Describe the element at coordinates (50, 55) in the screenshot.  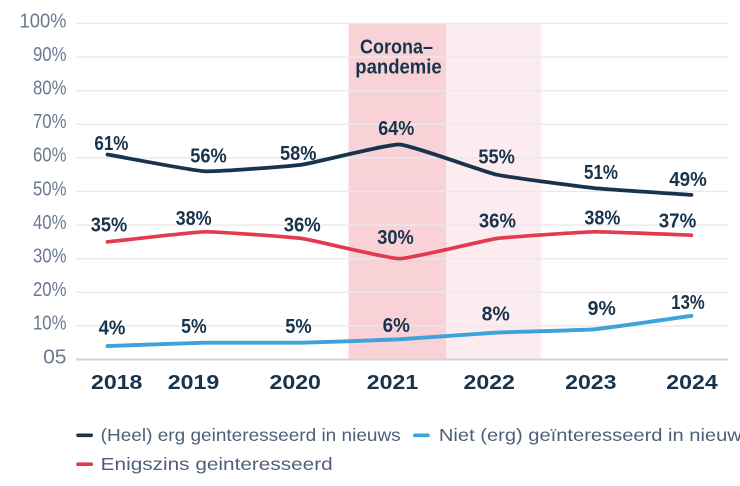
I see `svg-text: 90%` at that location.